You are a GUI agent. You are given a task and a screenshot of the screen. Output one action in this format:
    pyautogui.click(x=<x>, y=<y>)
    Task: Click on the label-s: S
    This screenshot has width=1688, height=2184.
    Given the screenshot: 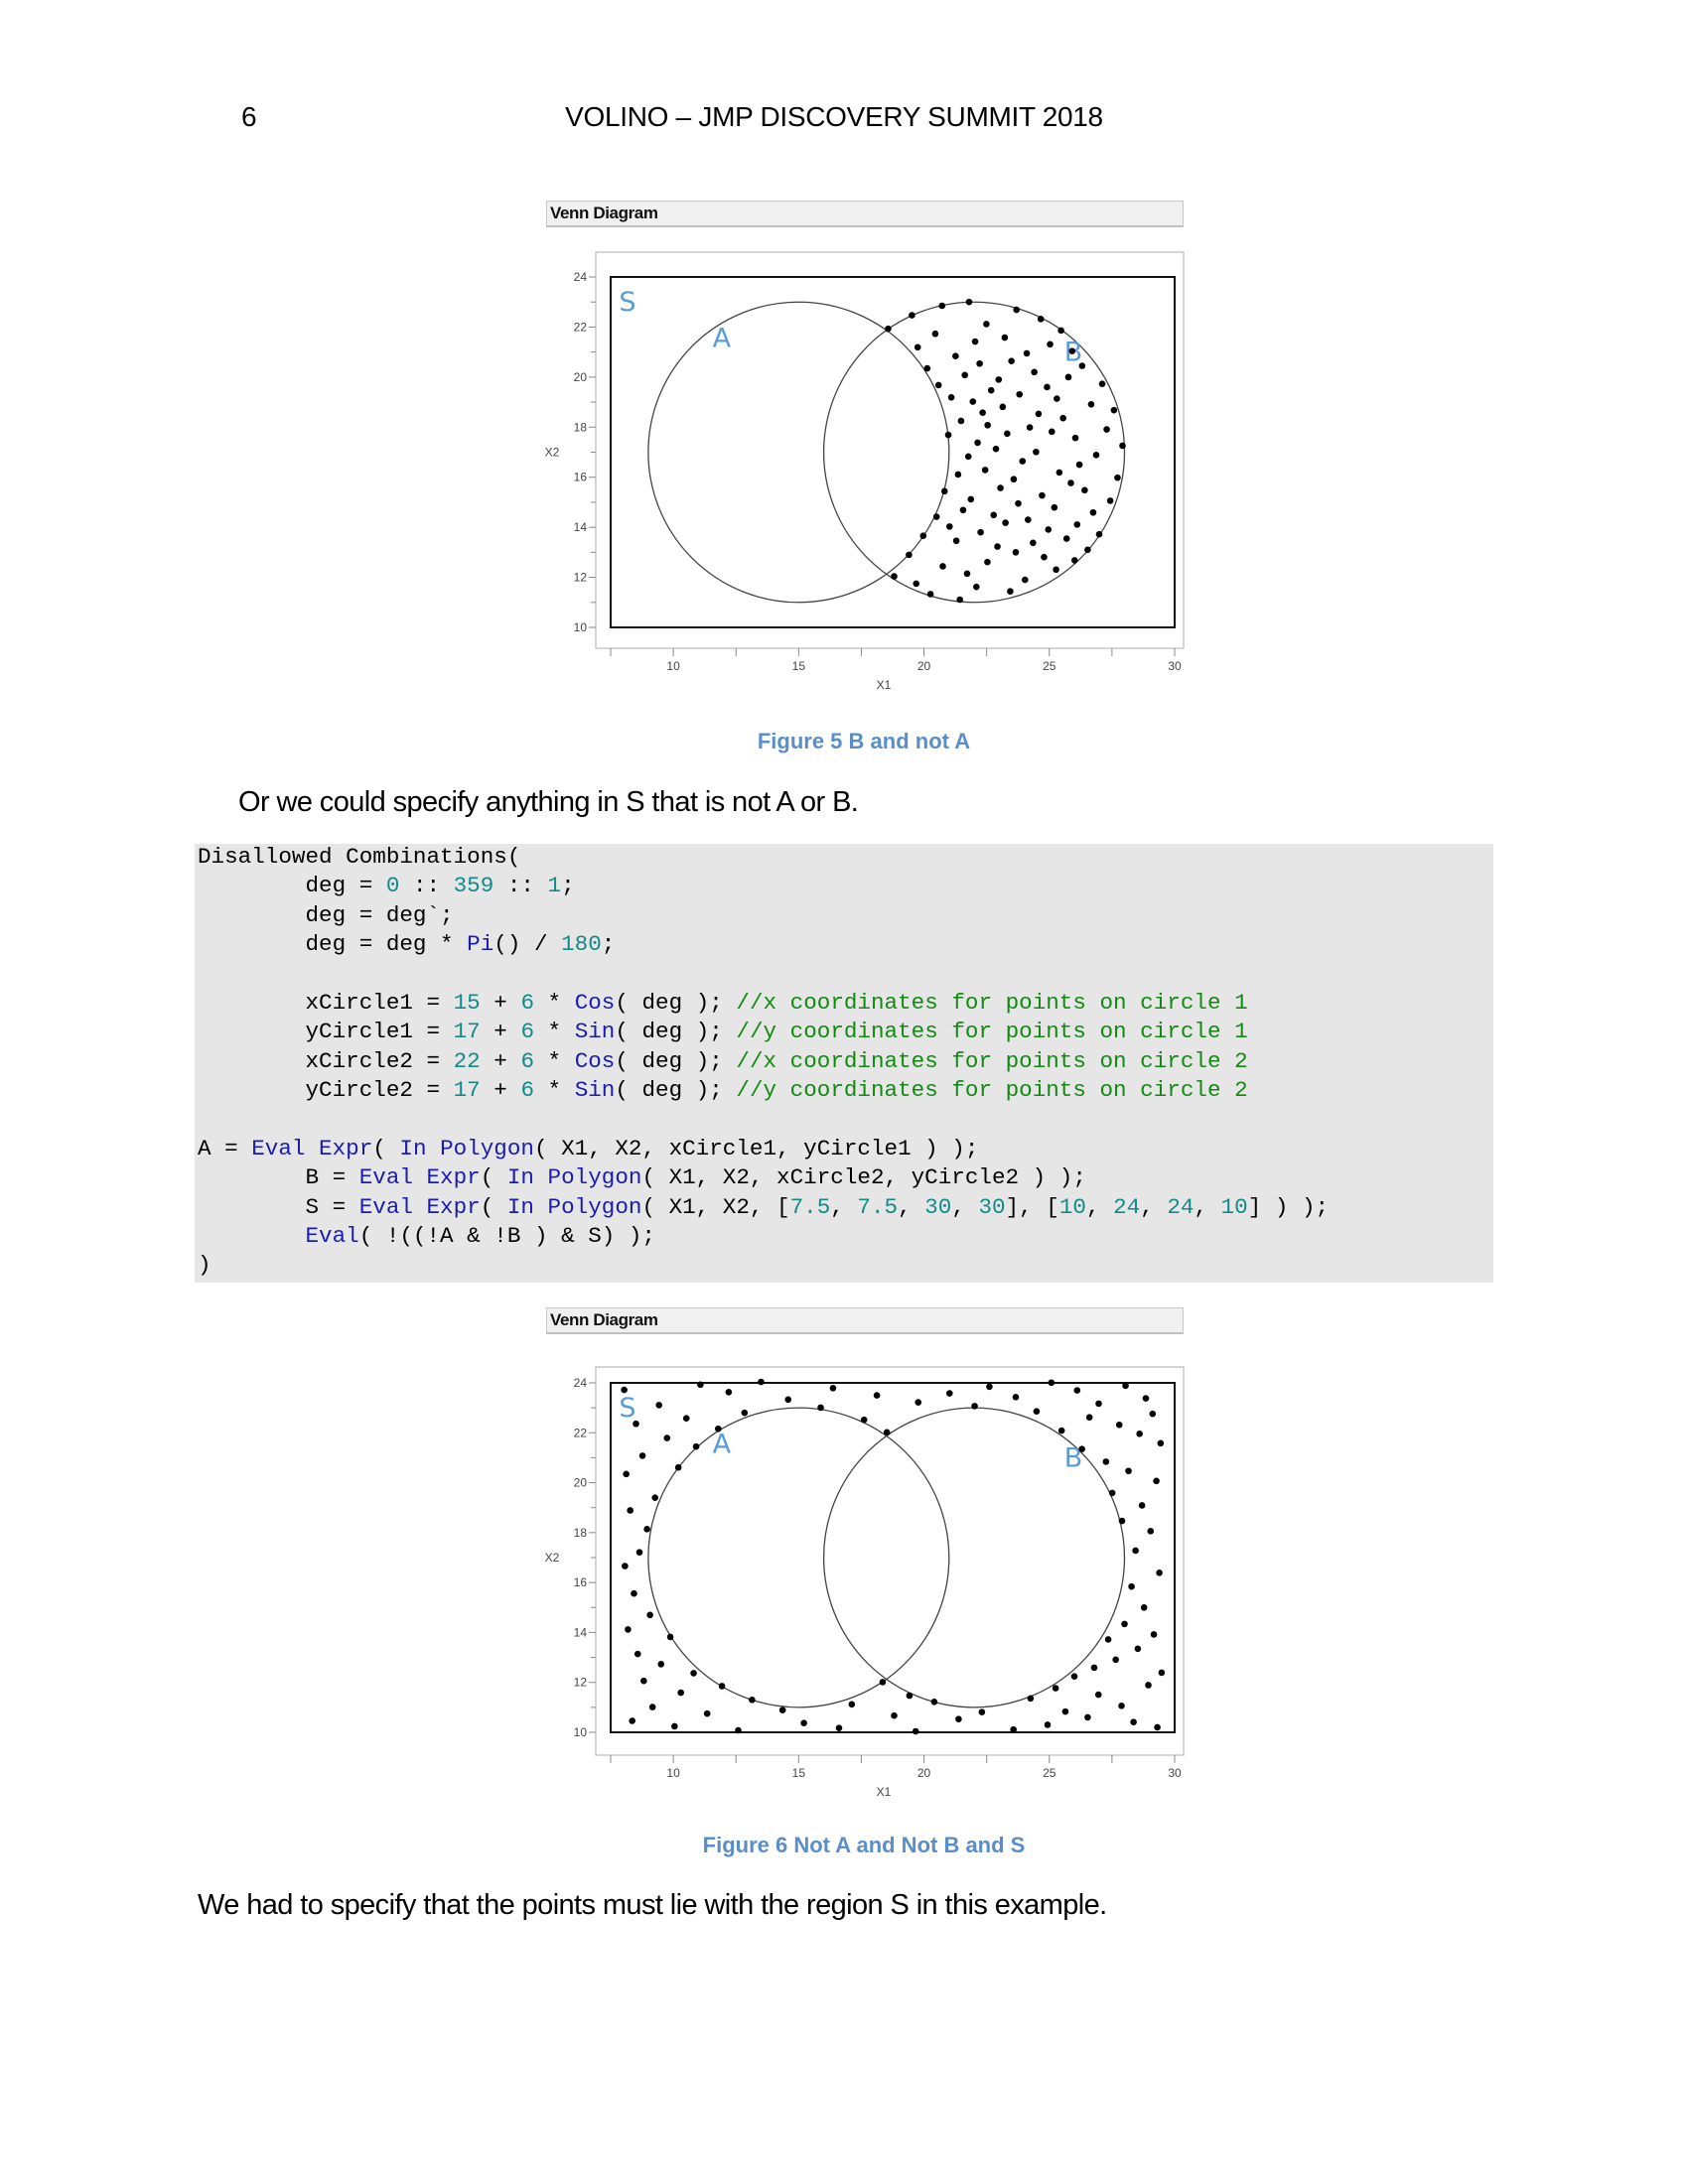 What is the action you would take?
    pyautogui.click(x=627, y=1408)
    